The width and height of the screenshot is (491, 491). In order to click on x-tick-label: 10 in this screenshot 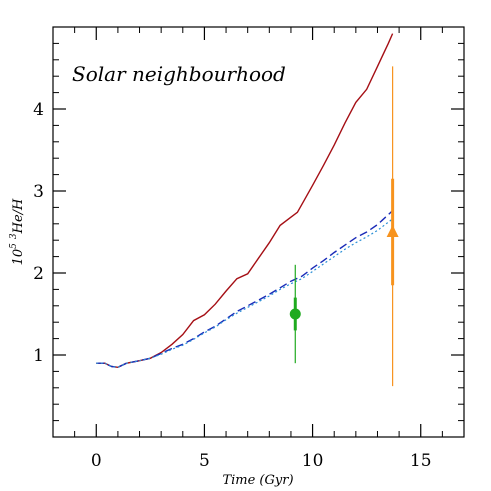, I will do `click(313, 461)`.